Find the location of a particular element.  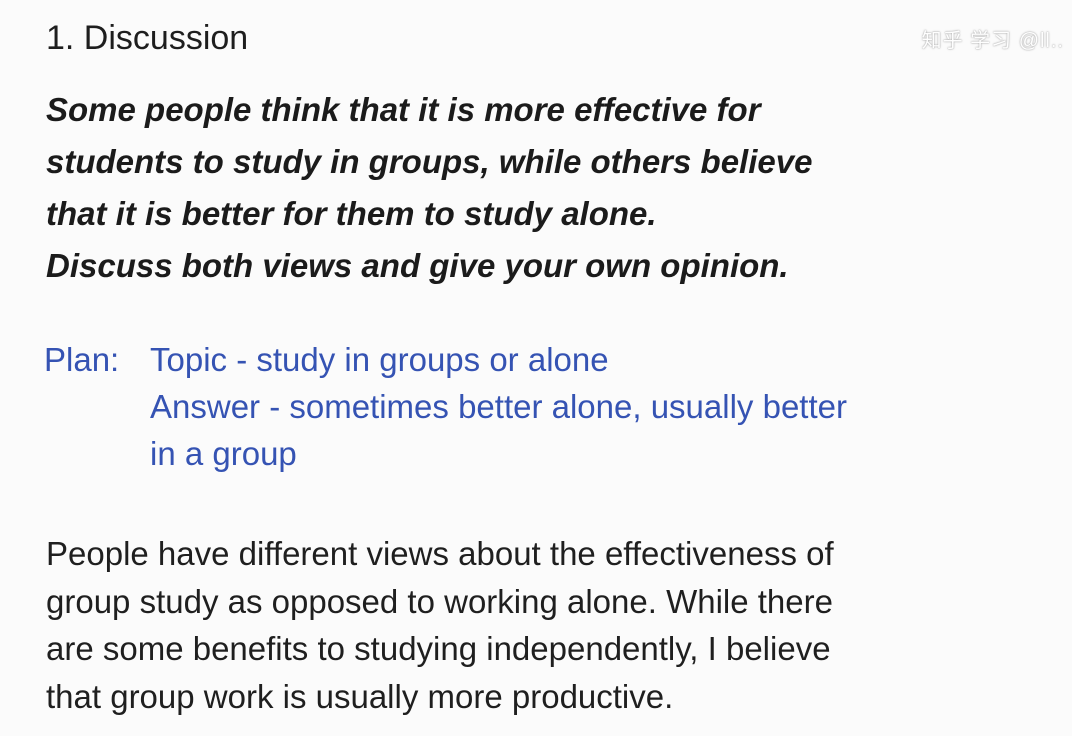

plan-label: Plan: is located at coordinates (82, 359).